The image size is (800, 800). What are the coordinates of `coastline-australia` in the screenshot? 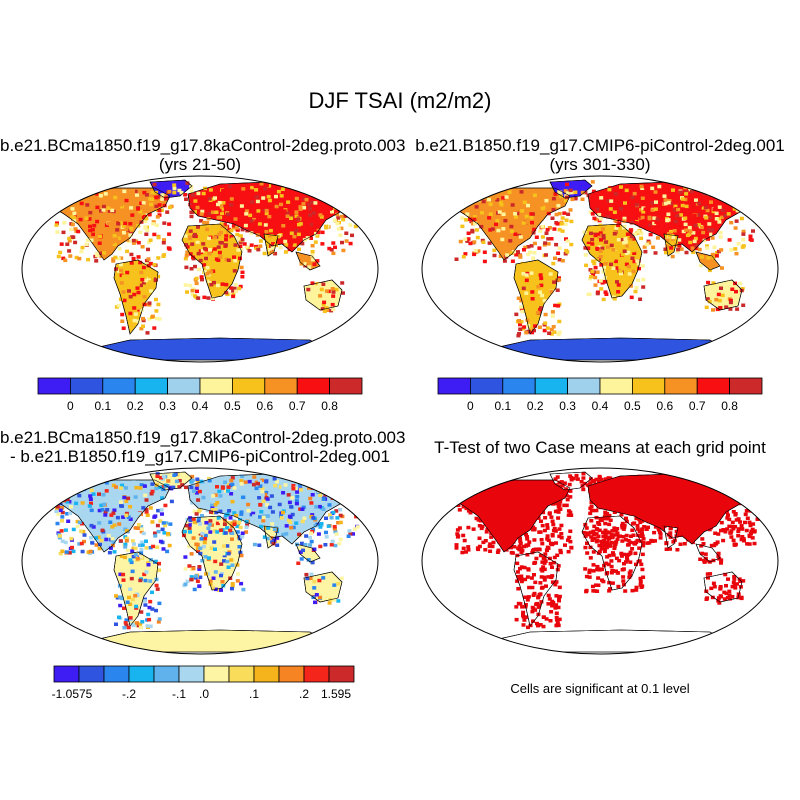 It's located at (323, 587).